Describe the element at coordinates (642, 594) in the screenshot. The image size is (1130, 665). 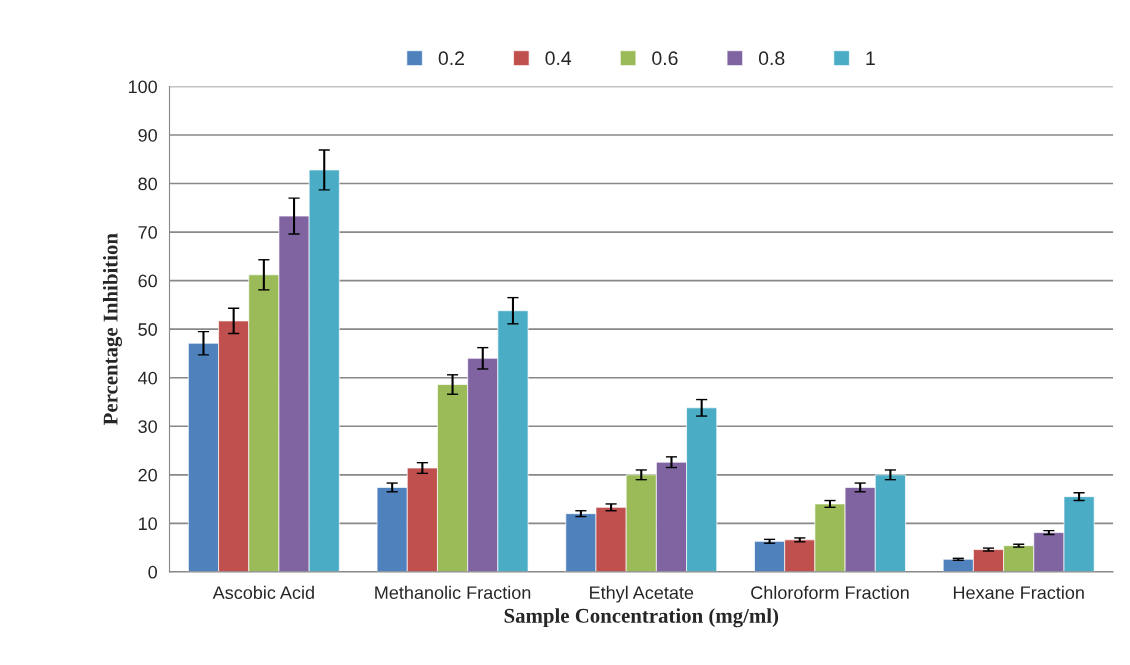
I see `x-tick-label: Ethyl Acetate` at that location.